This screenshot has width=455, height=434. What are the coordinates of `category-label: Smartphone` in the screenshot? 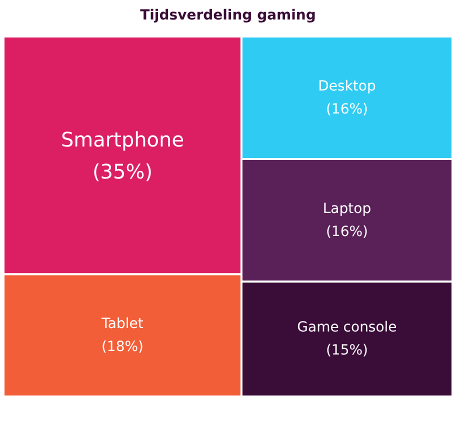 It's located at (122, 139).